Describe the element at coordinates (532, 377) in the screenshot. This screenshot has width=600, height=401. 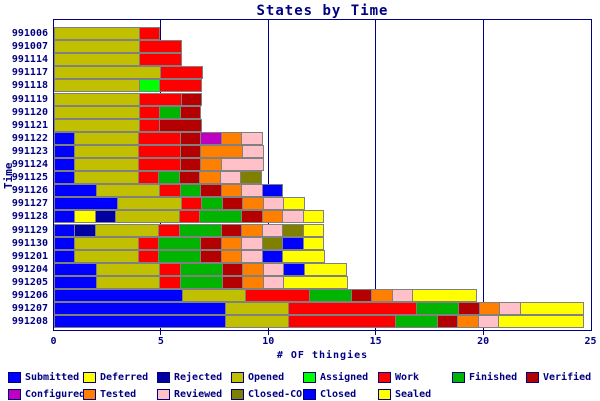
I see `legend-swatch-verified` at that location.